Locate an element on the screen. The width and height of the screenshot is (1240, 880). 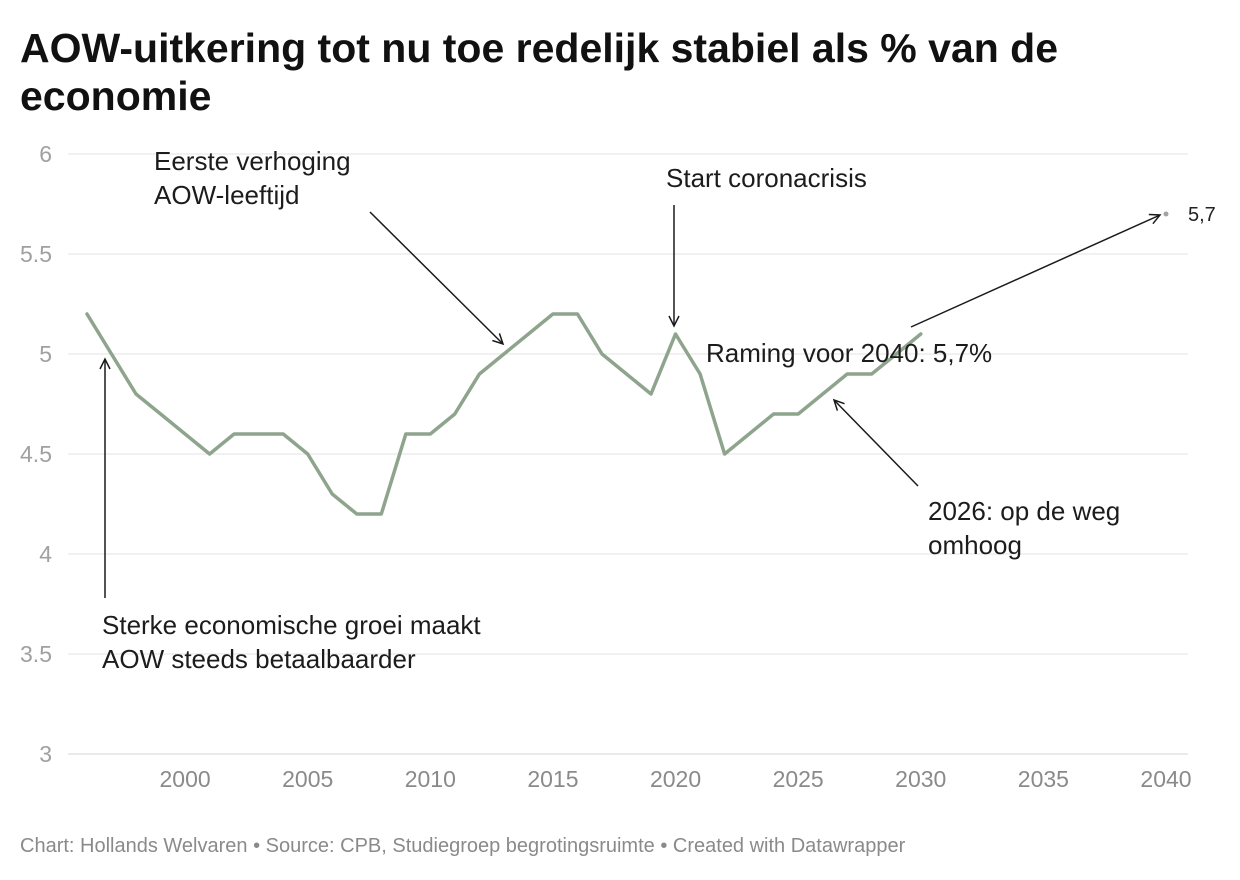
y-tick-label: 4 is located at coordinates (45, 554).